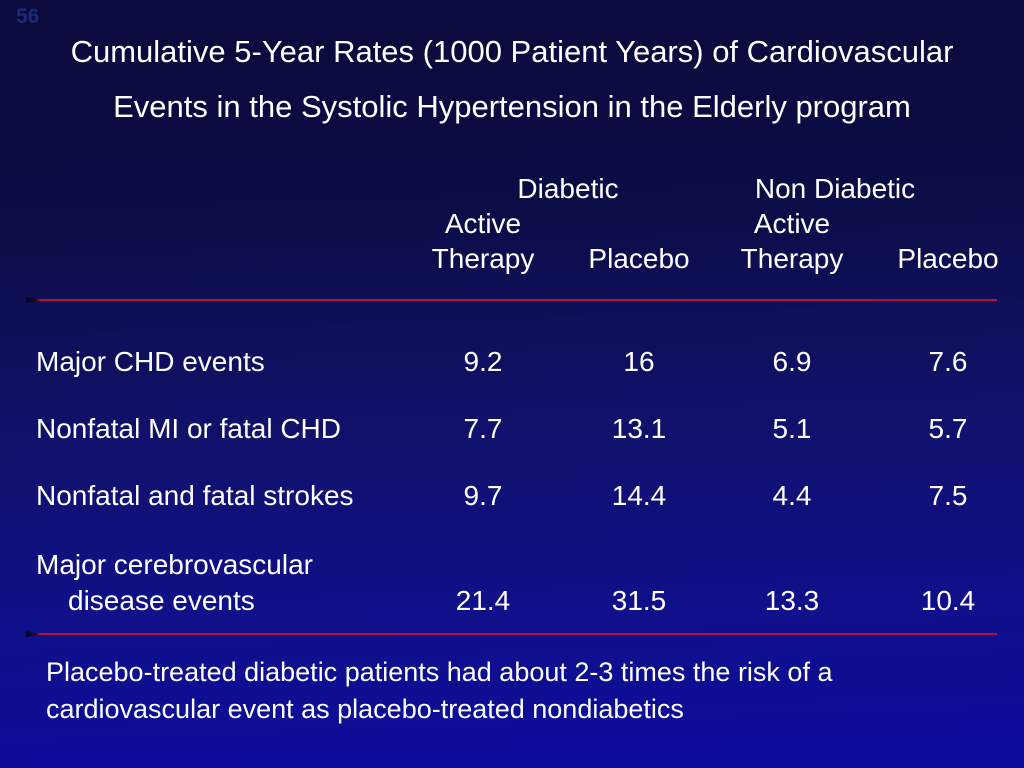 This screenshot has height=768, width=1024. Describe the element at coordinates (200, 583) in the screenshot. I see `row-label: Major cerebrovascular disease events` at that location.